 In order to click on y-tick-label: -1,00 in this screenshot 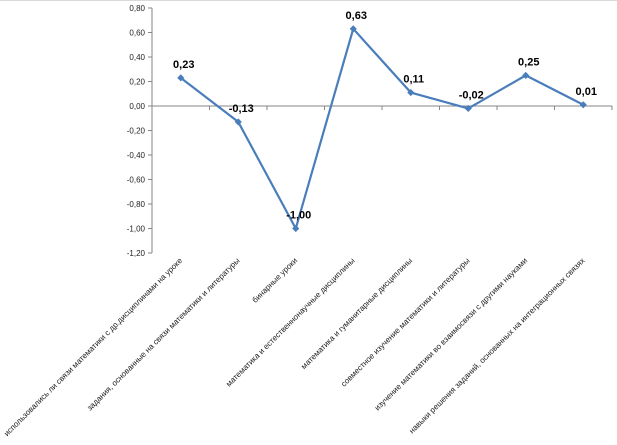, I will do `click(136, 229)`.